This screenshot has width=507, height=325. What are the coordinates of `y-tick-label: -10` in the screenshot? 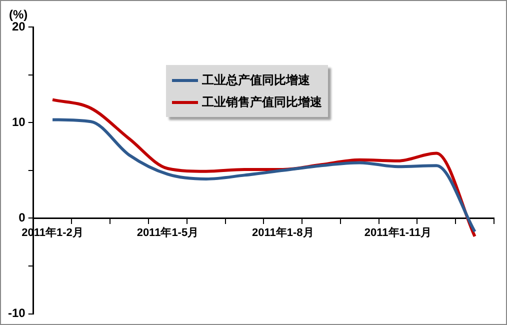 It's located at (17, 313).